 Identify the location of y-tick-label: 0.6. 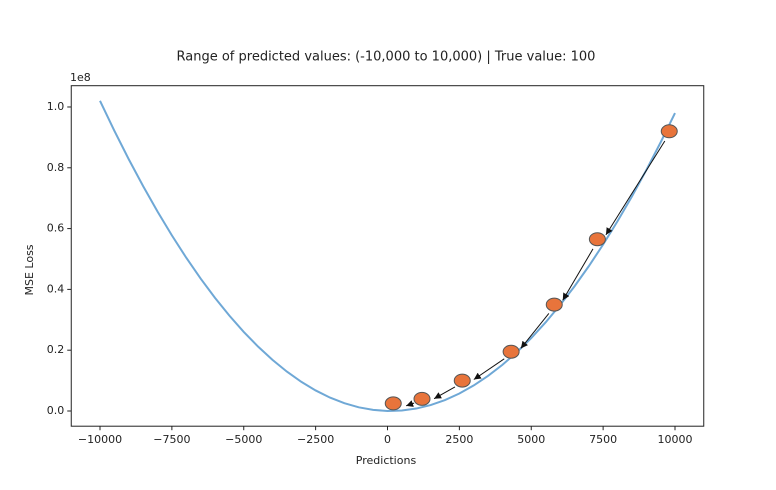
(56, 228).